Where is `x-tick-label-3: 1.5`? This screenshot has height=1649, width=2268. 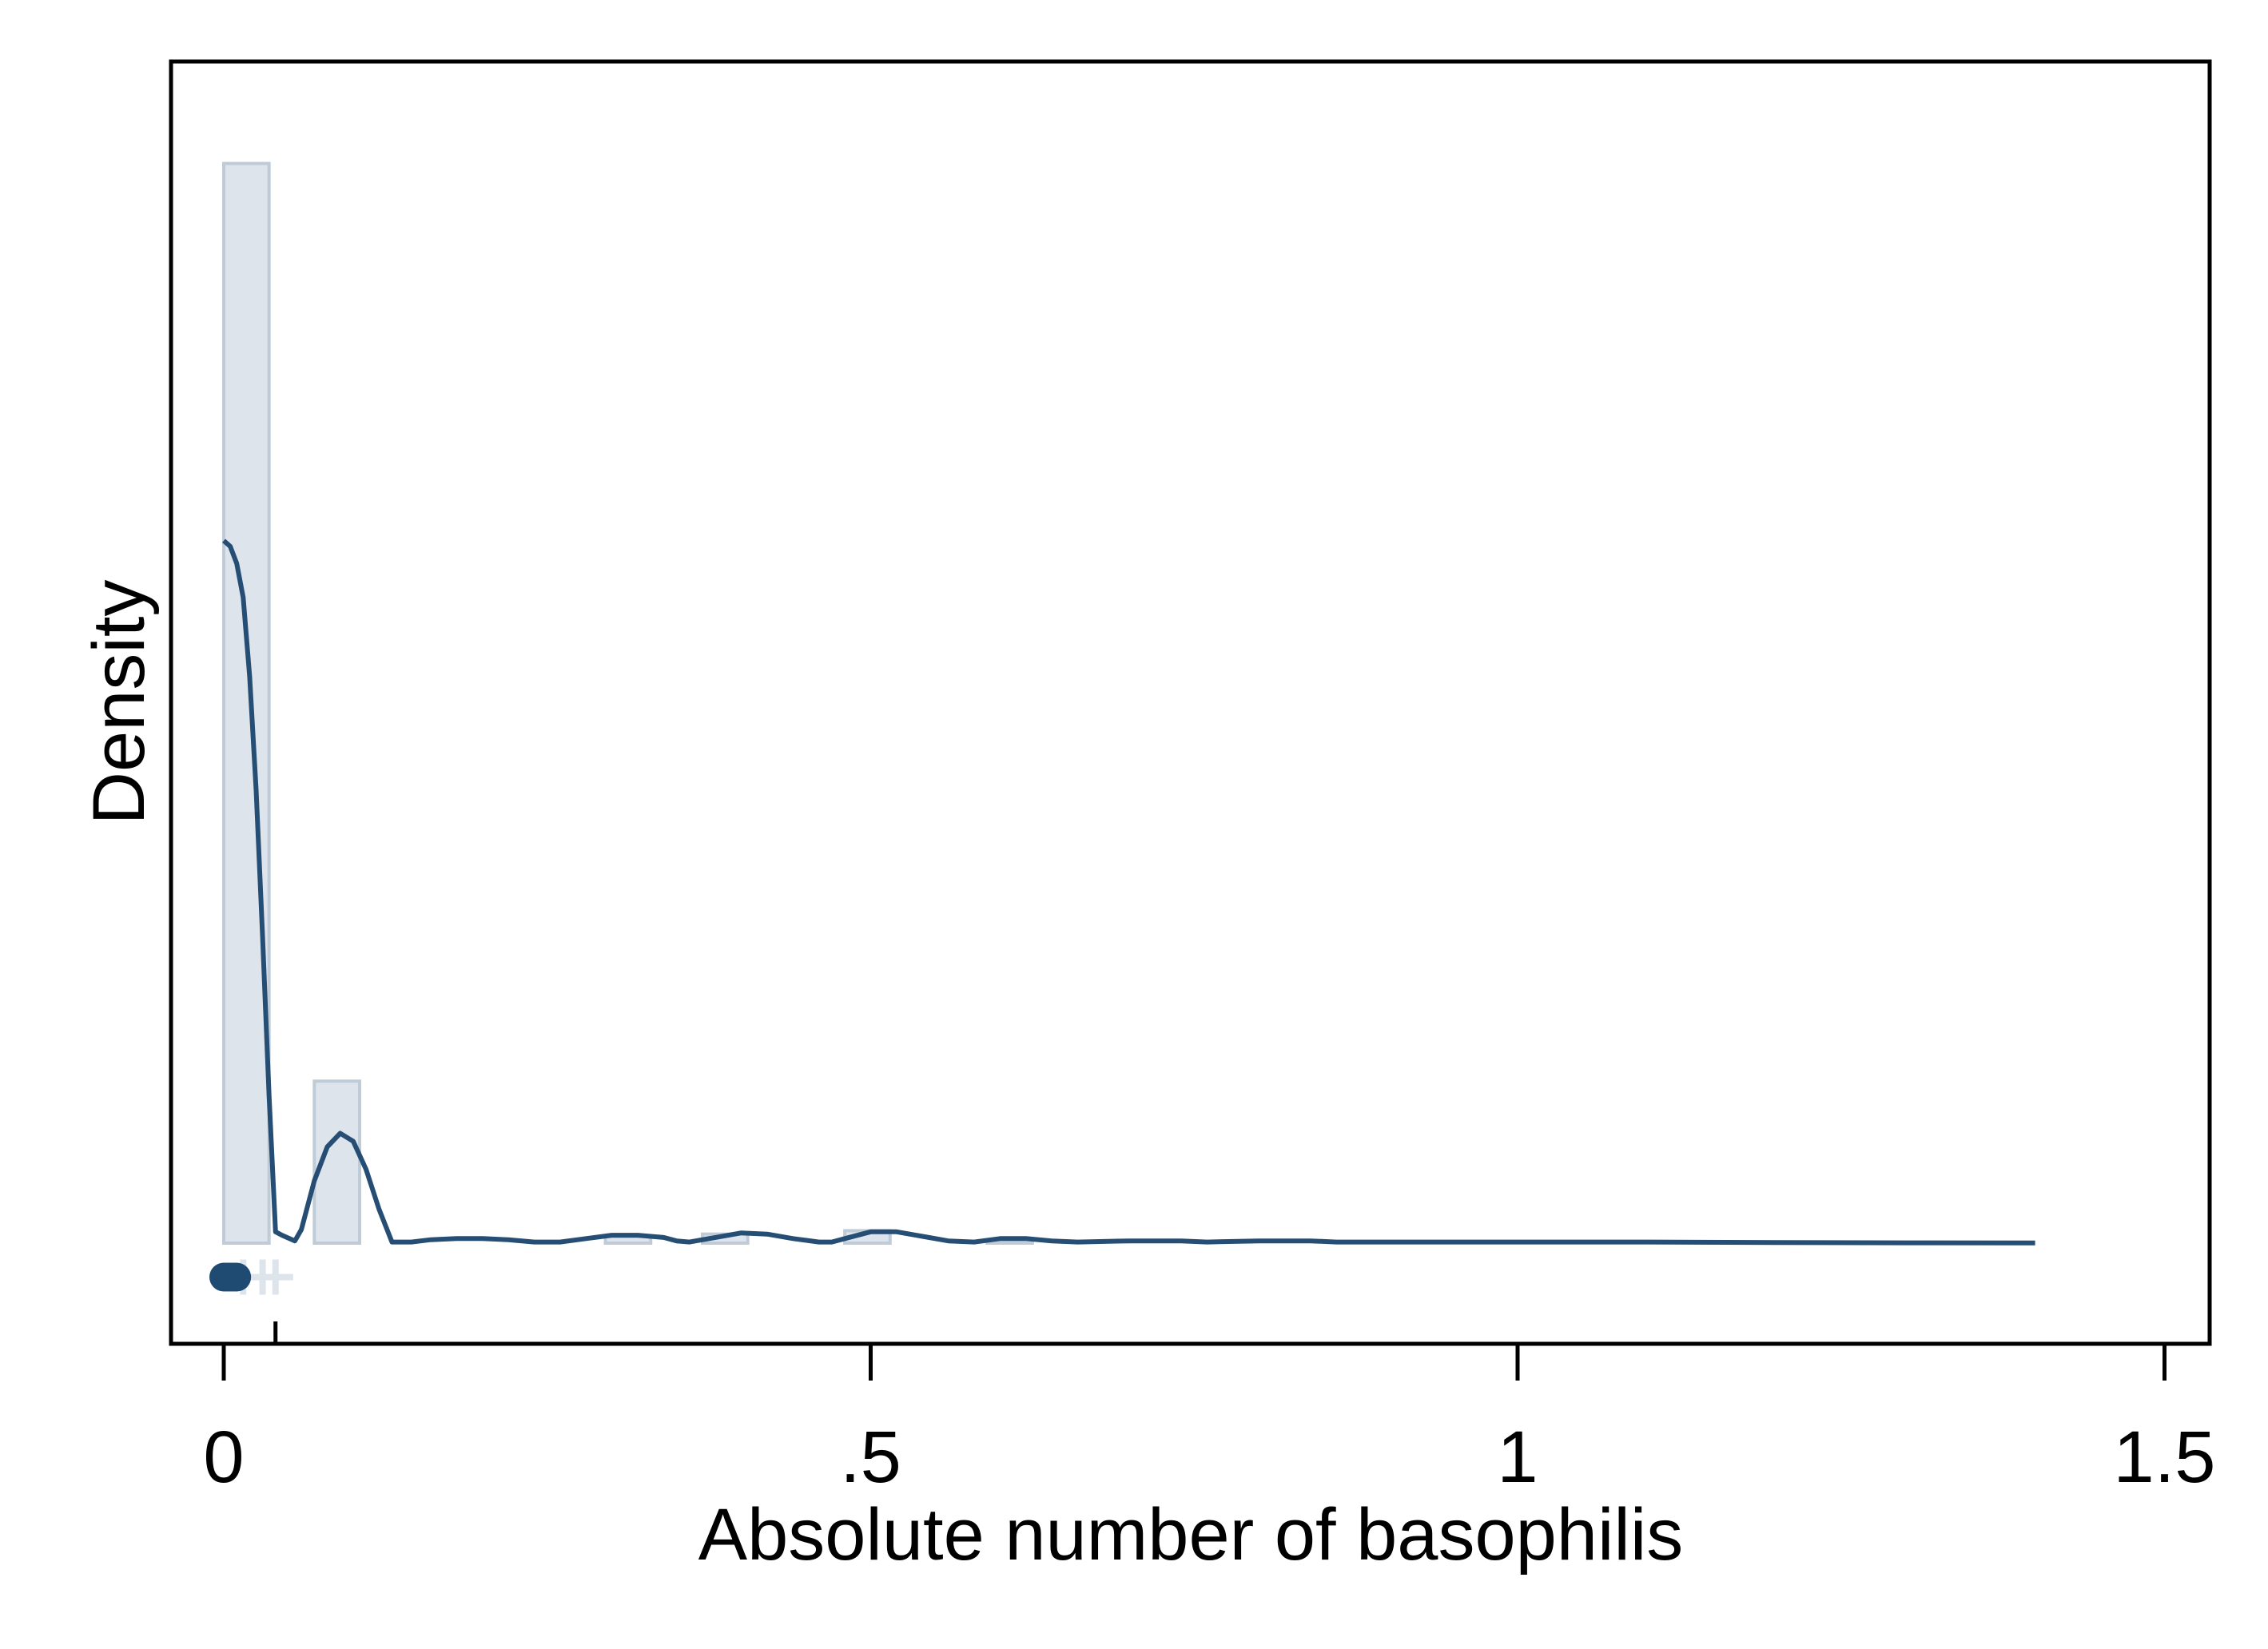 x-tick-label-3: 1.5 is located at coordinates (2165, 1457).